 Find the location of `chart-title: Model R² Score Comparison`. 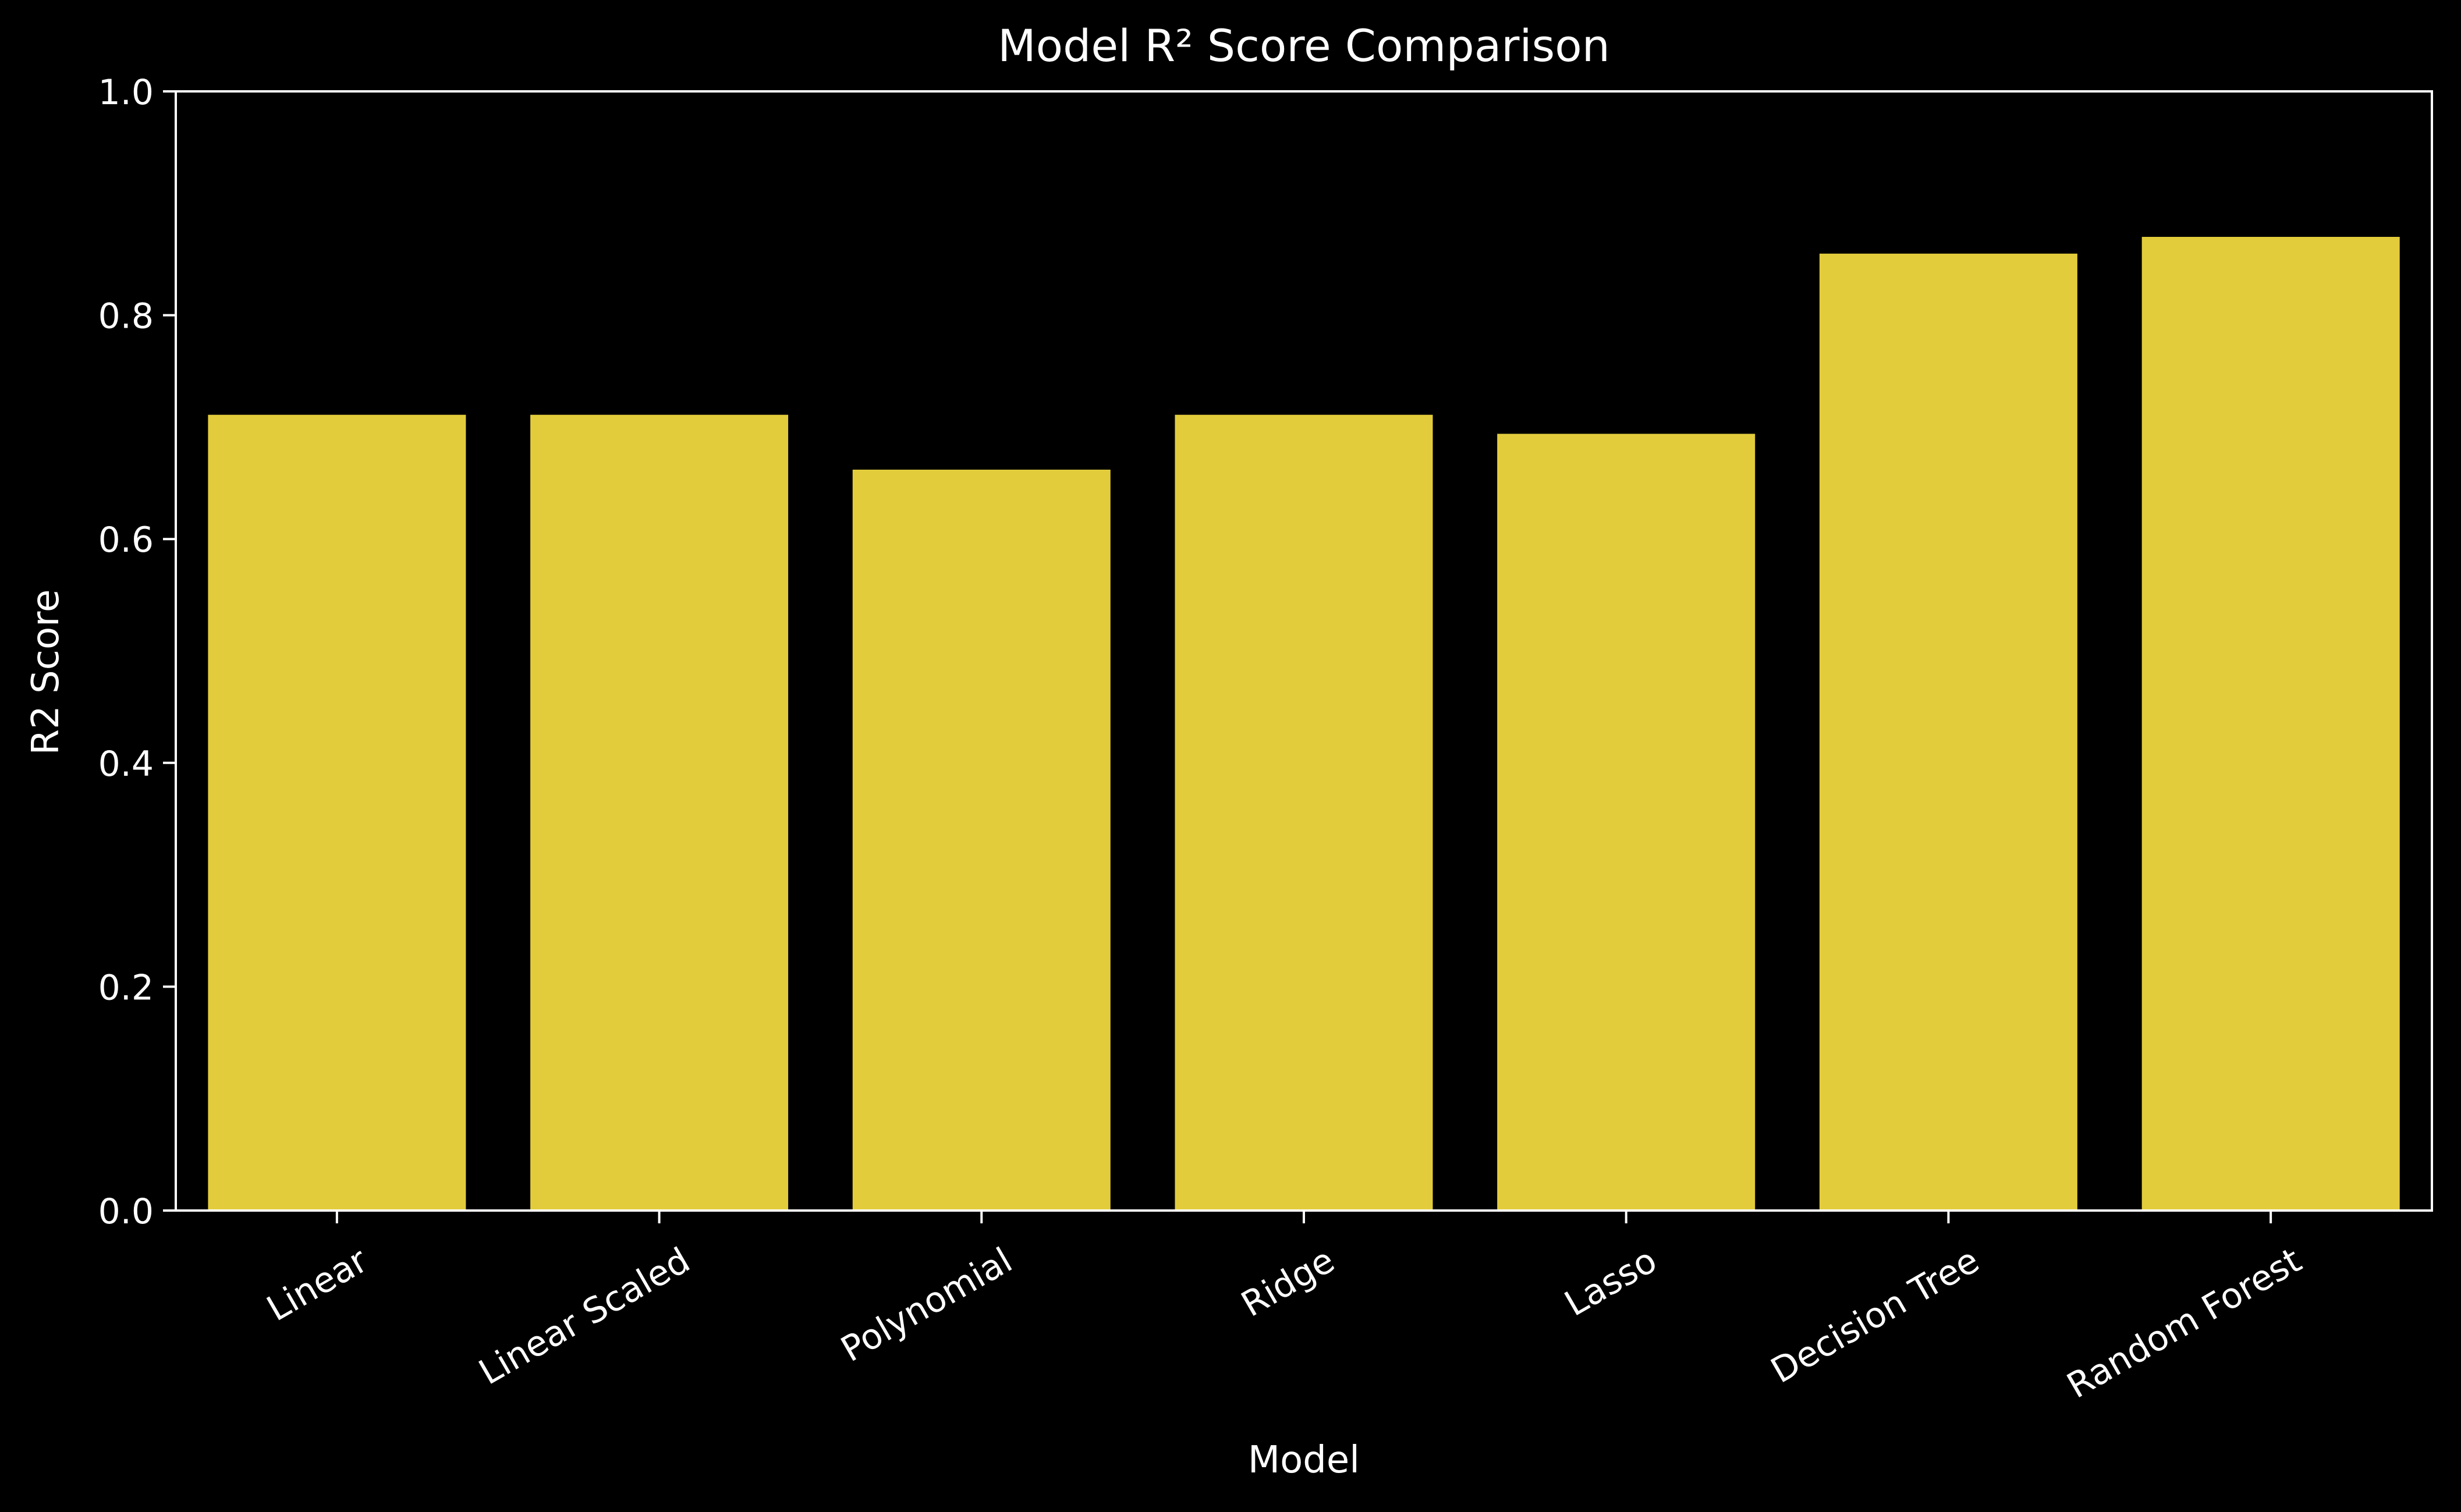

chart-title: Model R² Score Comparison is located at coordinates (1304, 46).